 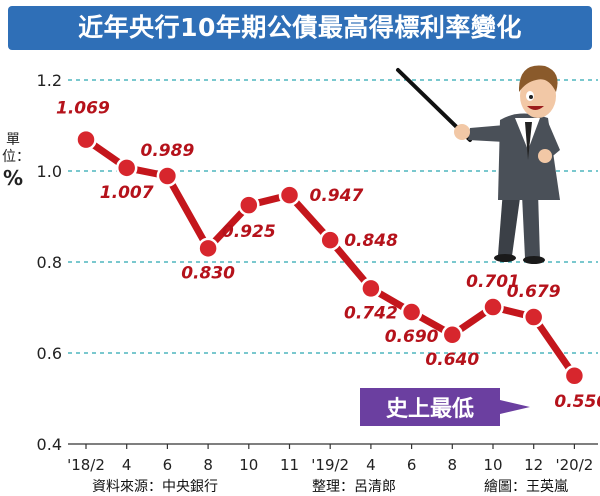 What do you see at coordinates (127, 193) in the screenshot?
I see `data-label: 1.007` at bounding box center [127, 193].